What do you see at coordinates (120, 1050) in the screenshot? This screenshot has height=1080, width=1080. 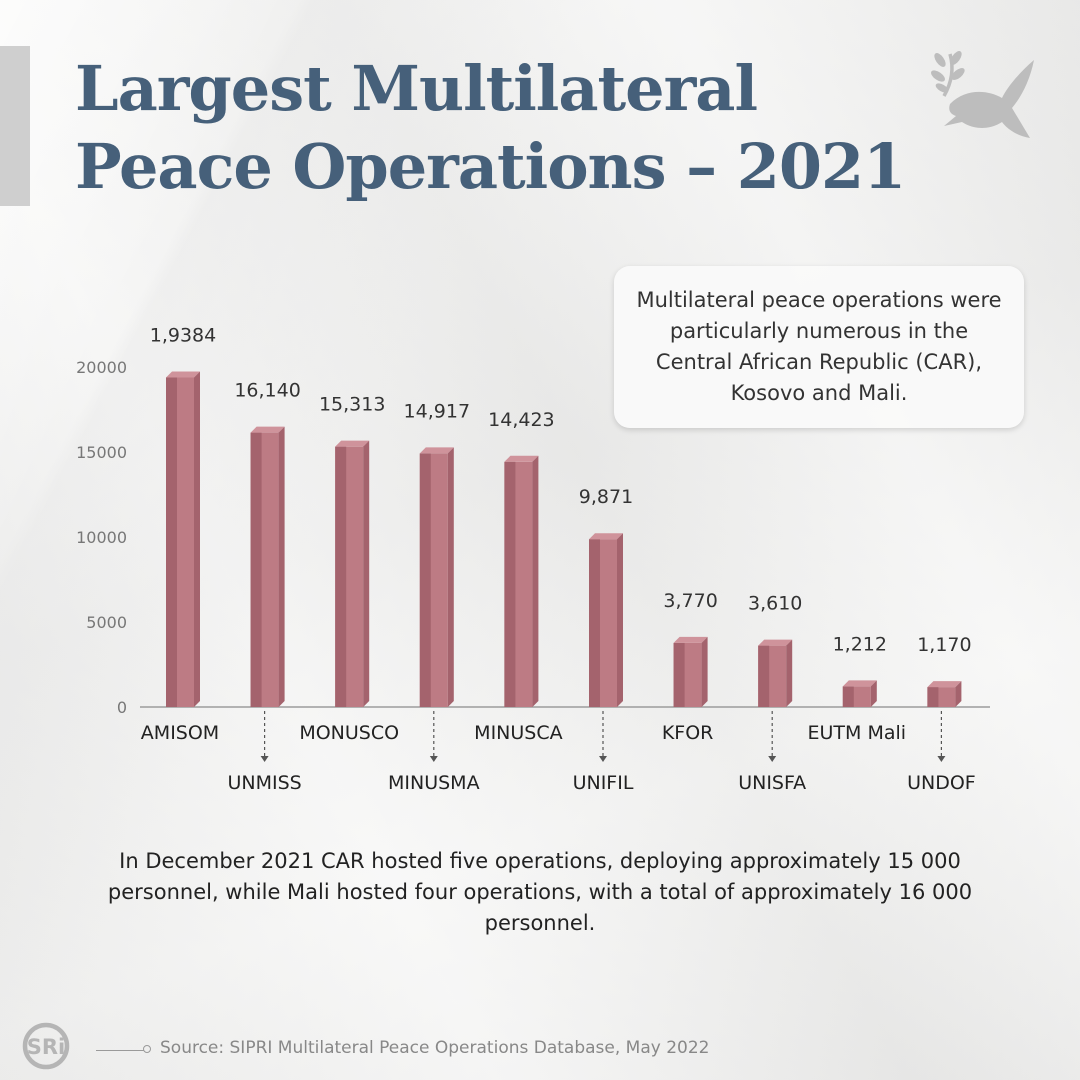 I see `source-connector-line` at bounding box center [120, 1050].